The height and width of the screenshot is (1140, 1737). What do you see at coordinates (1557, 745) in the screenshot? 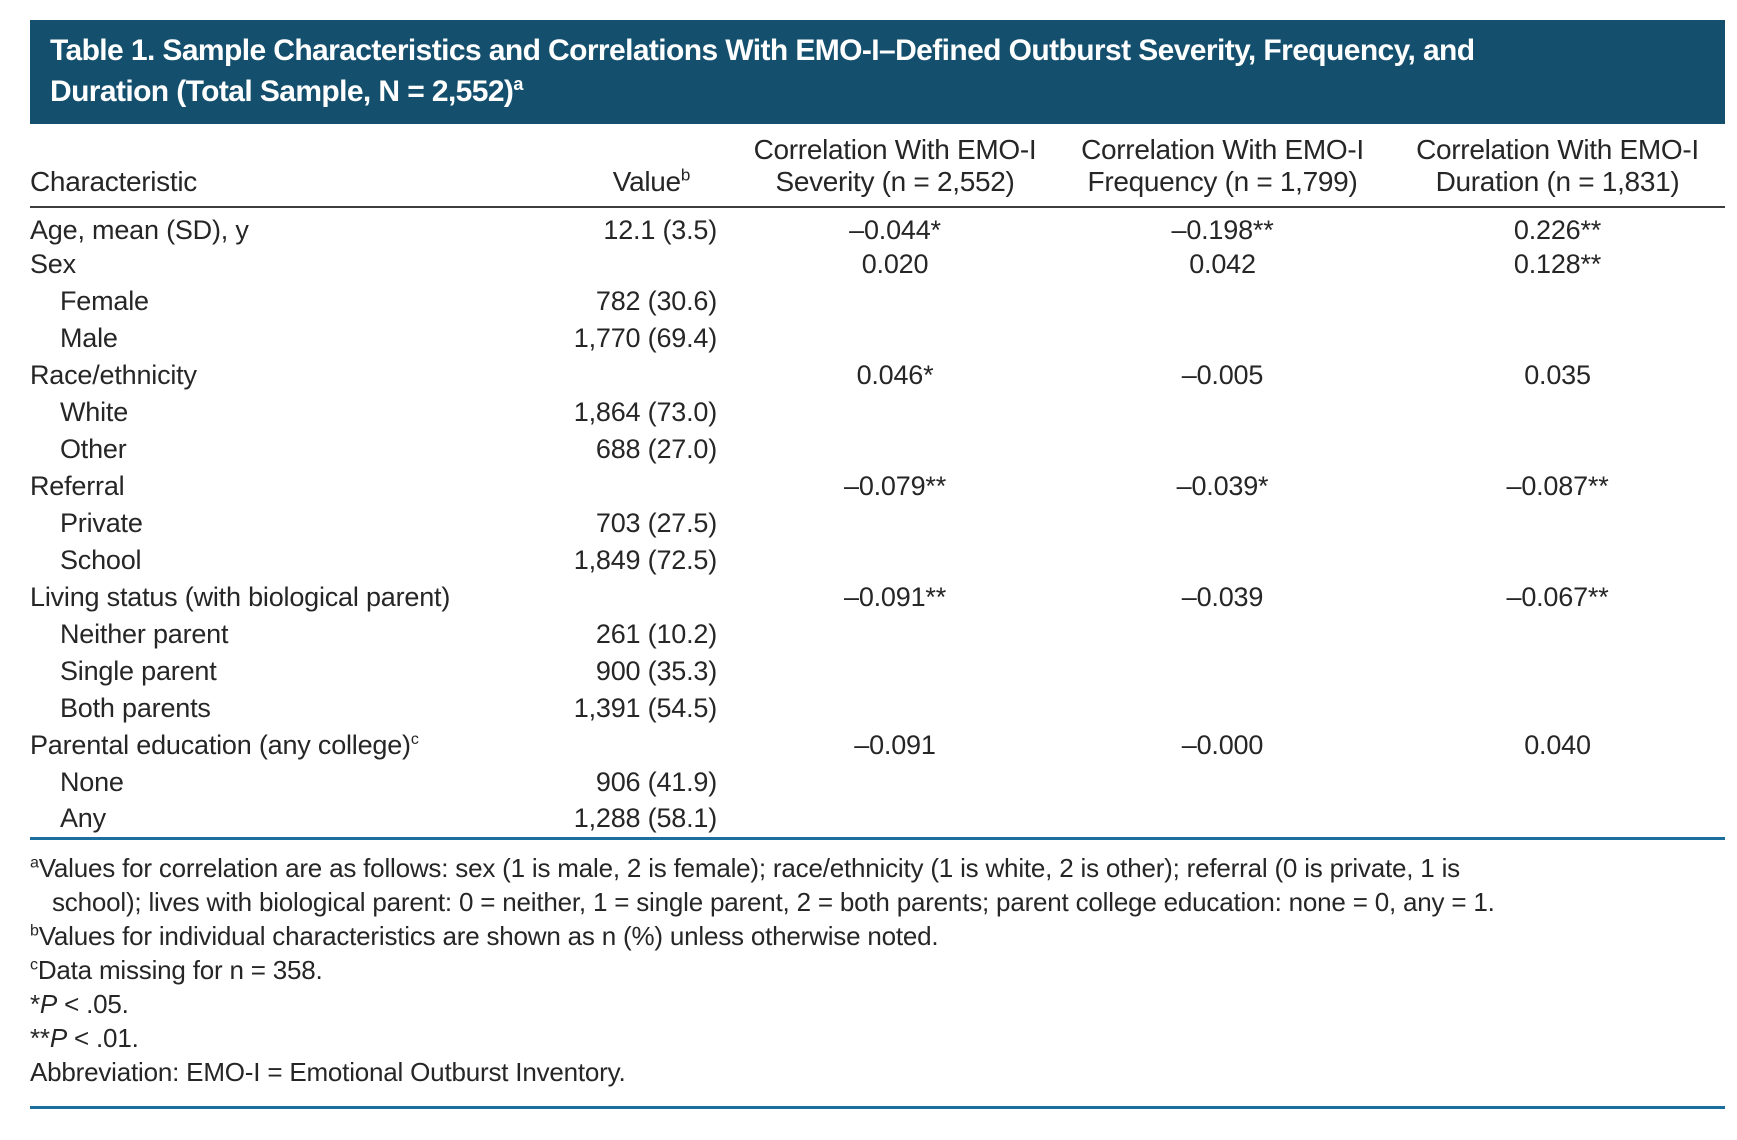
I see `cell-duration: 0.040` at bounding box center [1557, 745].